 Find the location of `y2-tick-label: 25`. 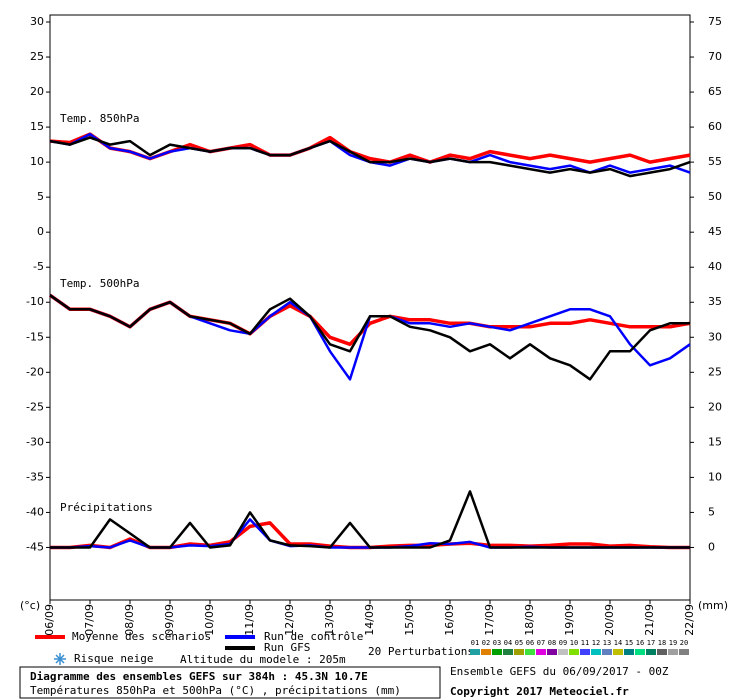

y2-tick-label: 25 is located at coordinates (715, 371).